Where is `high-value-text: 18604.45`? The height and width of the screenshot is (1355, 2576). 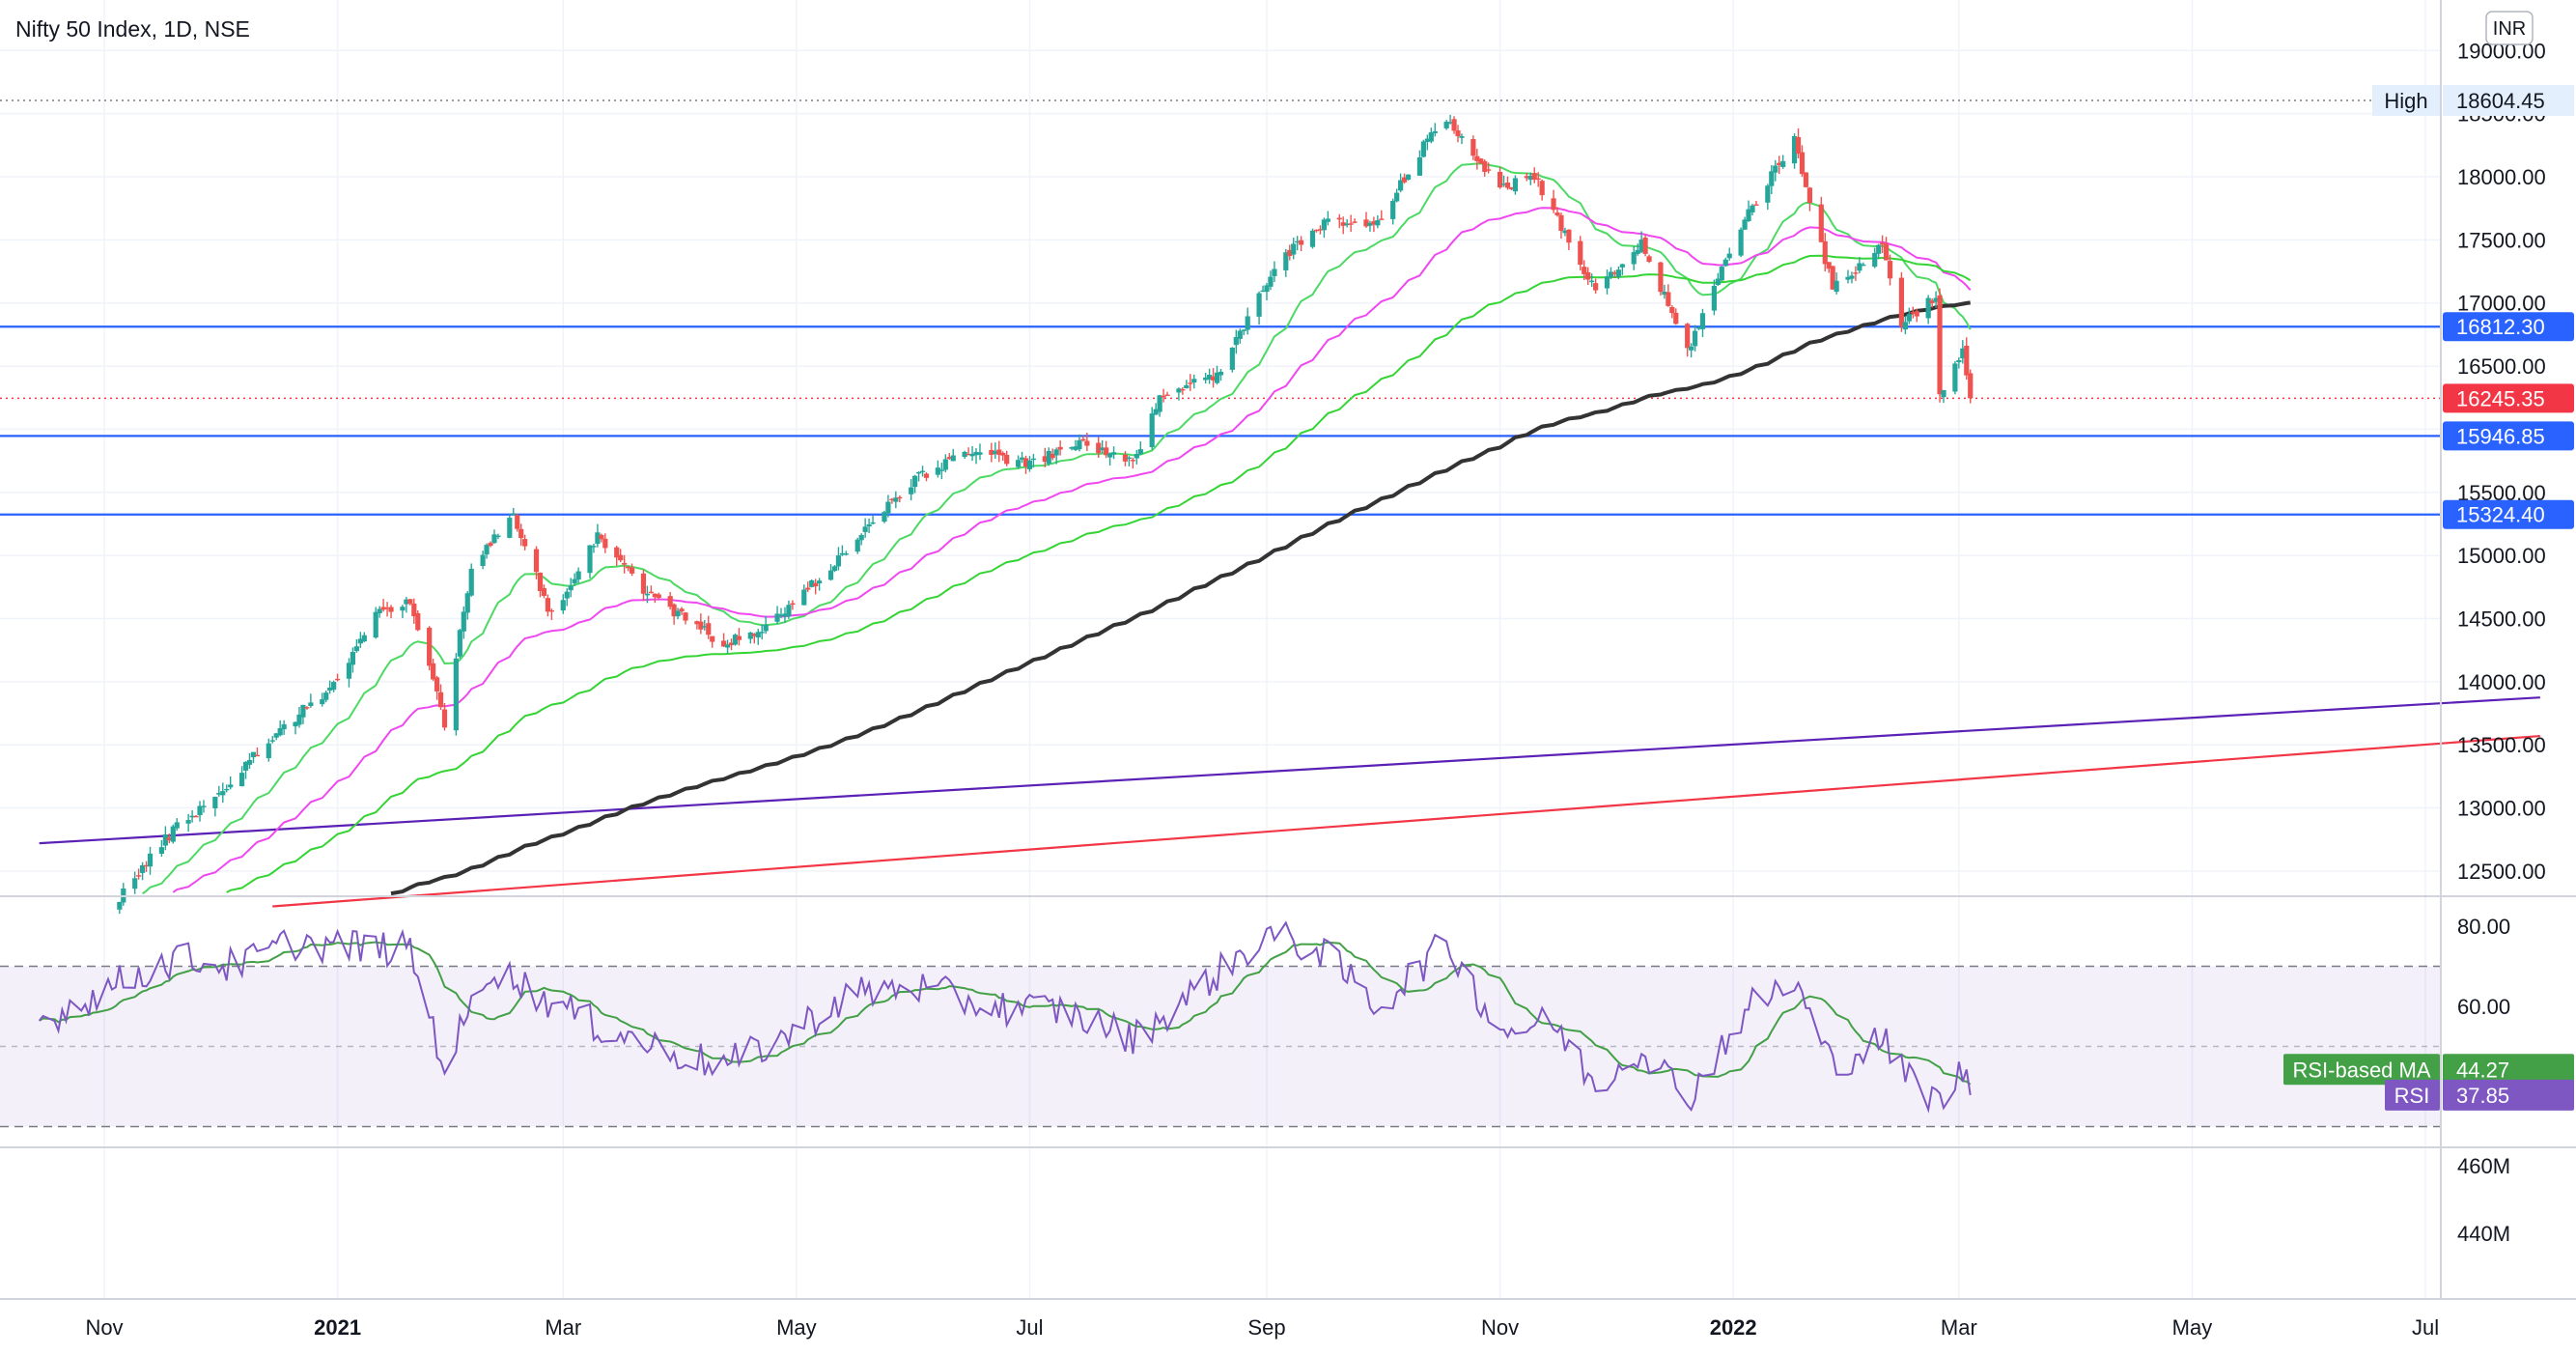
high-value-text: 18604.45 is located at coordinates (2501, 101).